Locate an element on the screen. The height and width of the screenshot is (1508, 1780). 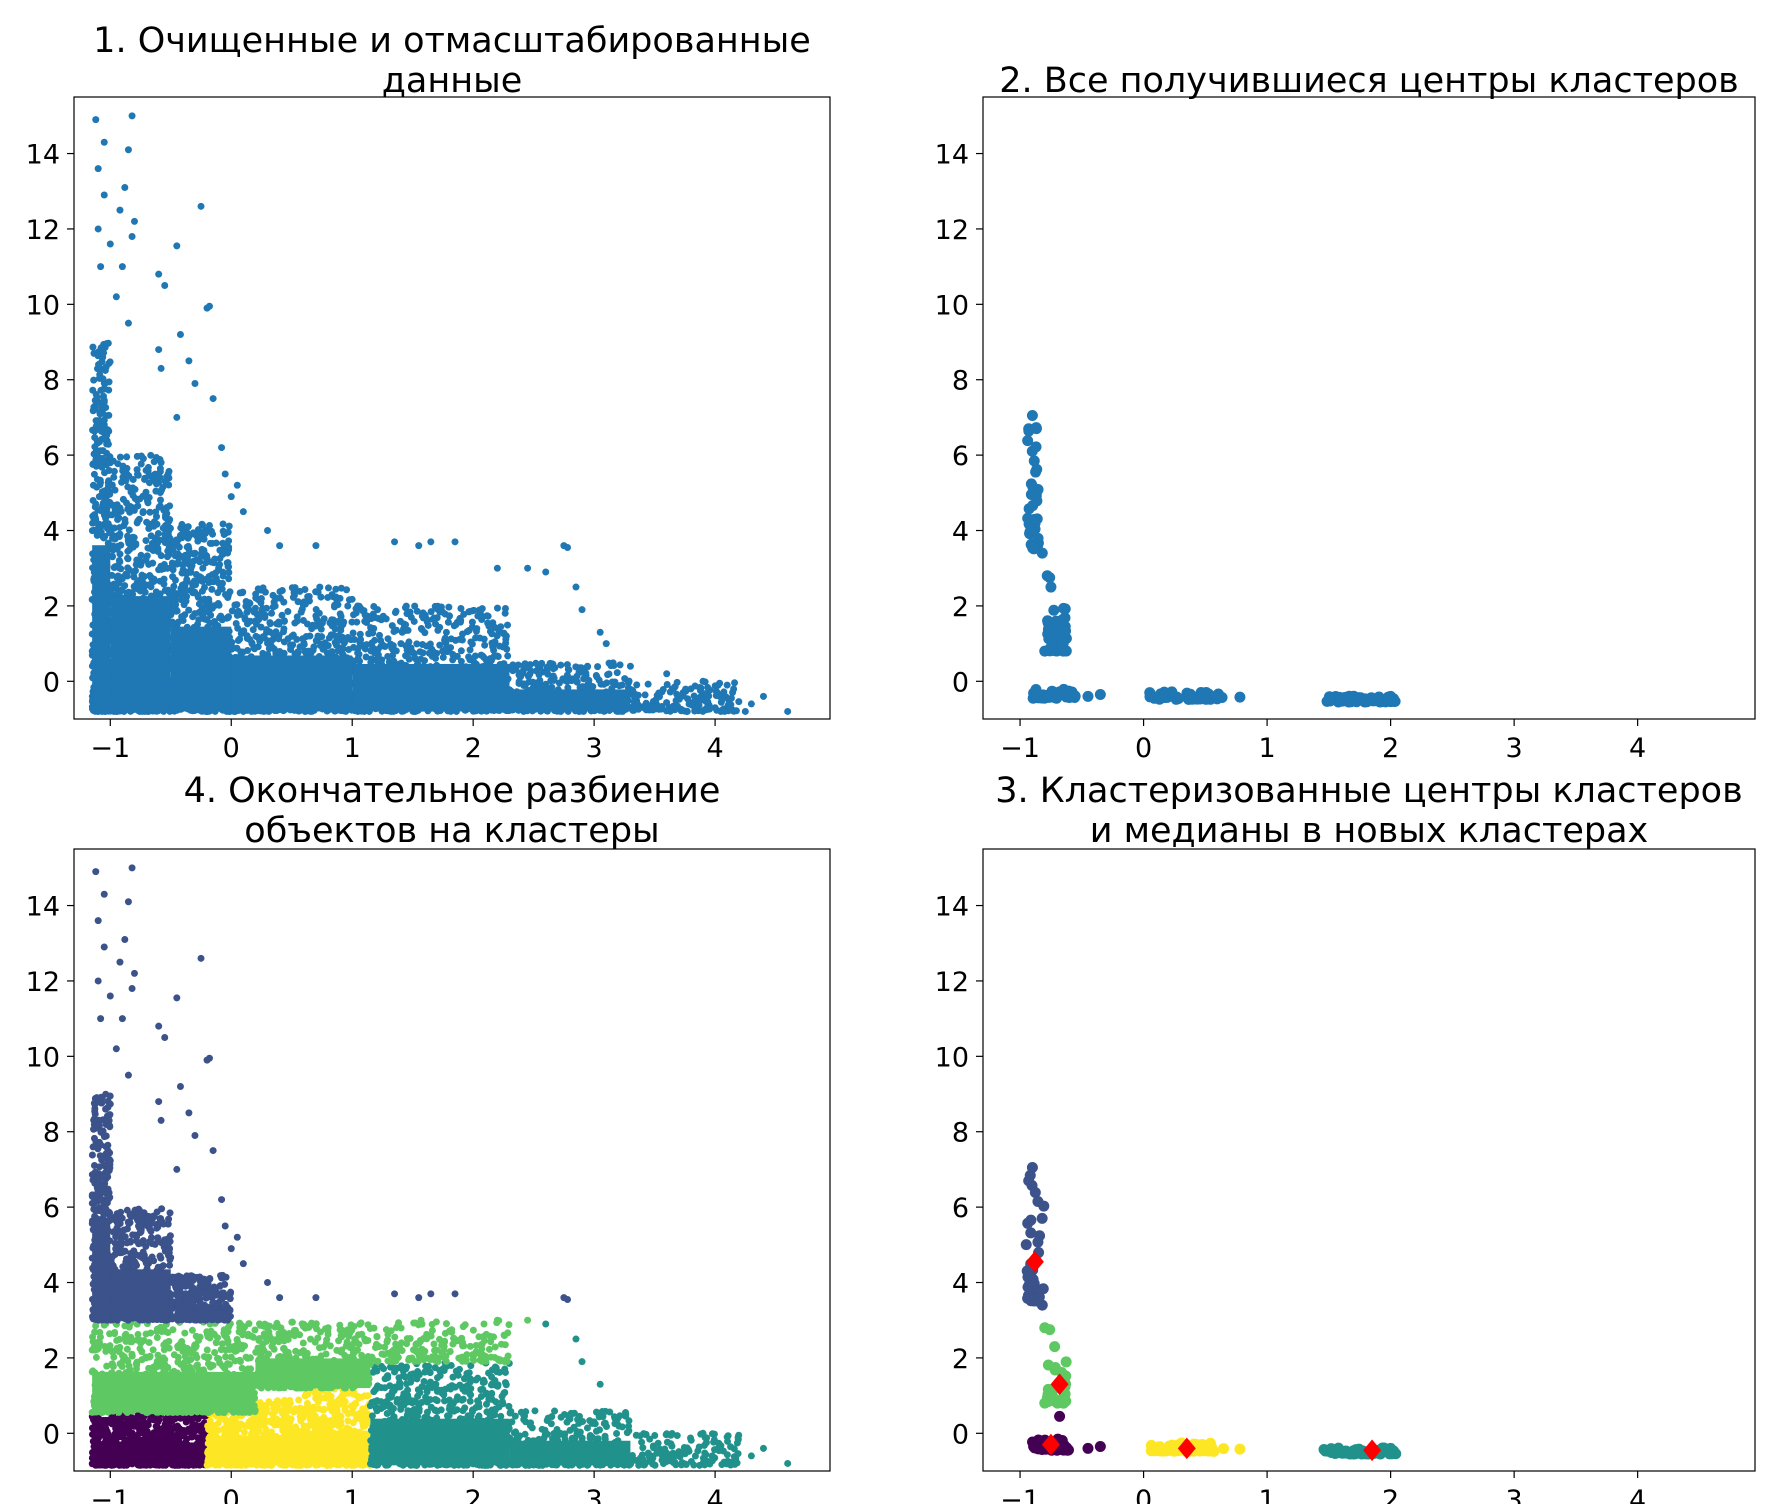
x-tick-label: 3 is located at coordinates (1514, 748).